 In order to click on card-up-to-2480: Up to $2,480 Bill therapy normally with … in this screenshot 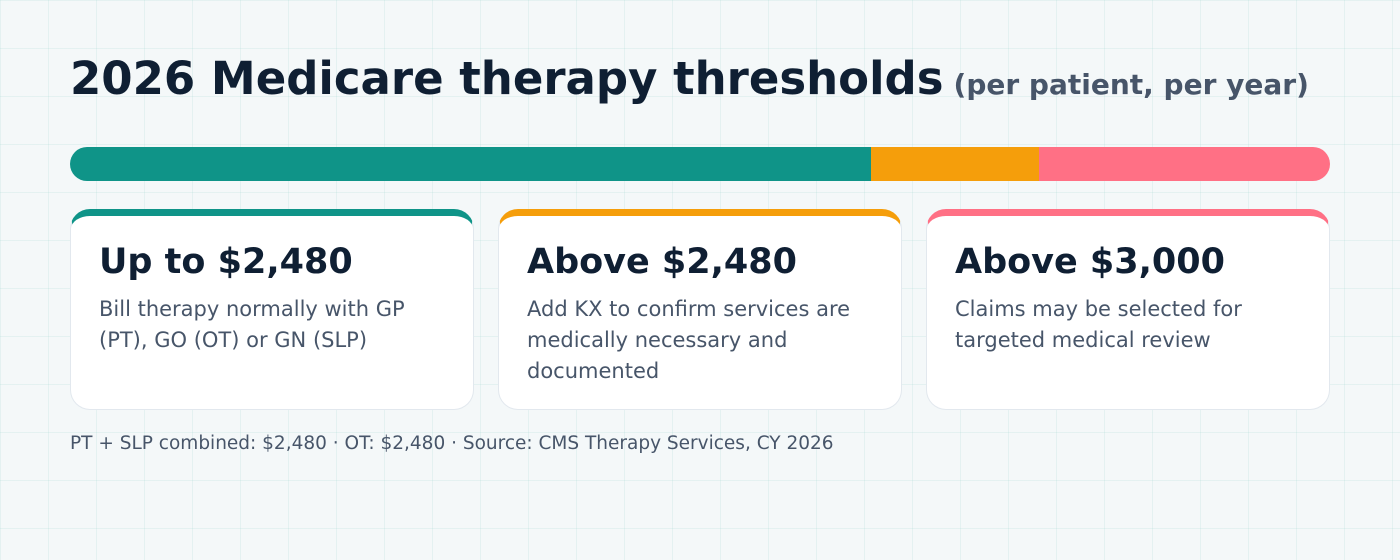, I will do `click(272, 309)`.